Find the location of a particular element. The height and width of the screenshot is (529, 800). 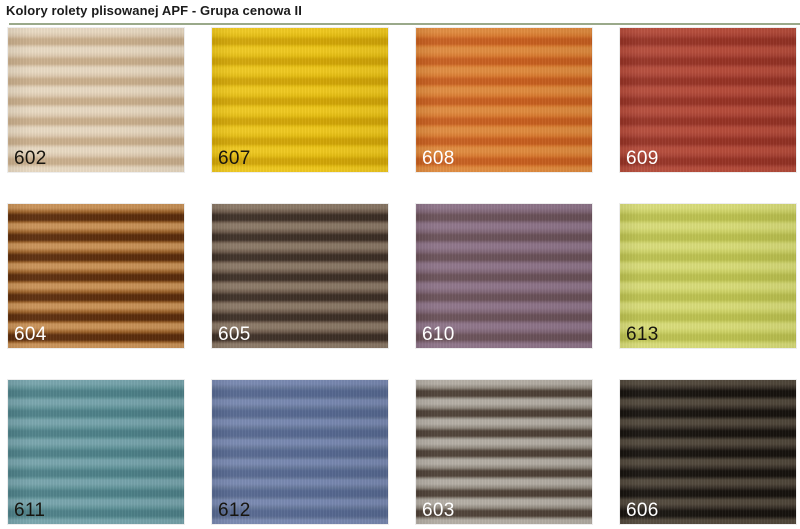

color-swatch: 605 is located at coordinates (300, 276).